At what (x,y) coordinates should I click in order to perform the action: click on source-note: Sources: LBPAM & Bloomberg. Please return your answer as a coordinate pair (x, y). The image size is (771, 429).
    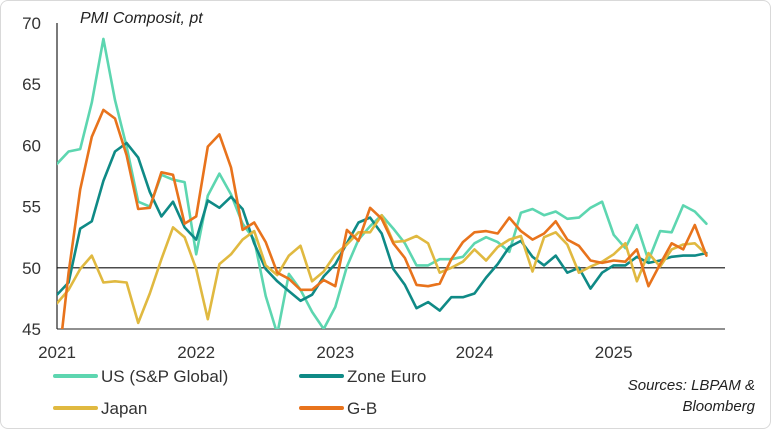
    Looking at the image, I should click on (692, 396).